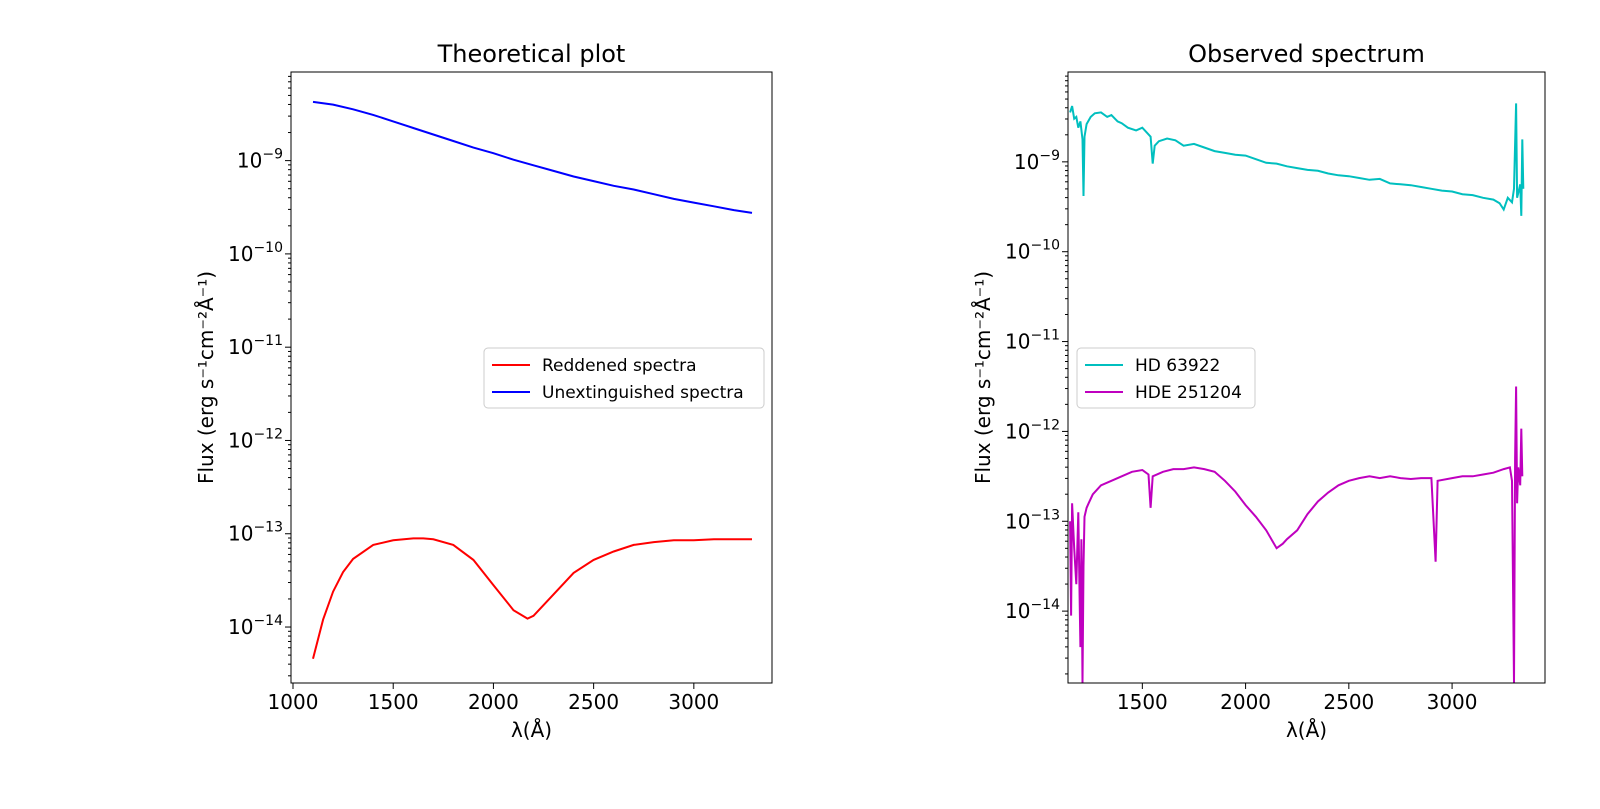 The image size is (1600, 809). I want to click on chart-title: Theoretical plot, so click(531, 54).